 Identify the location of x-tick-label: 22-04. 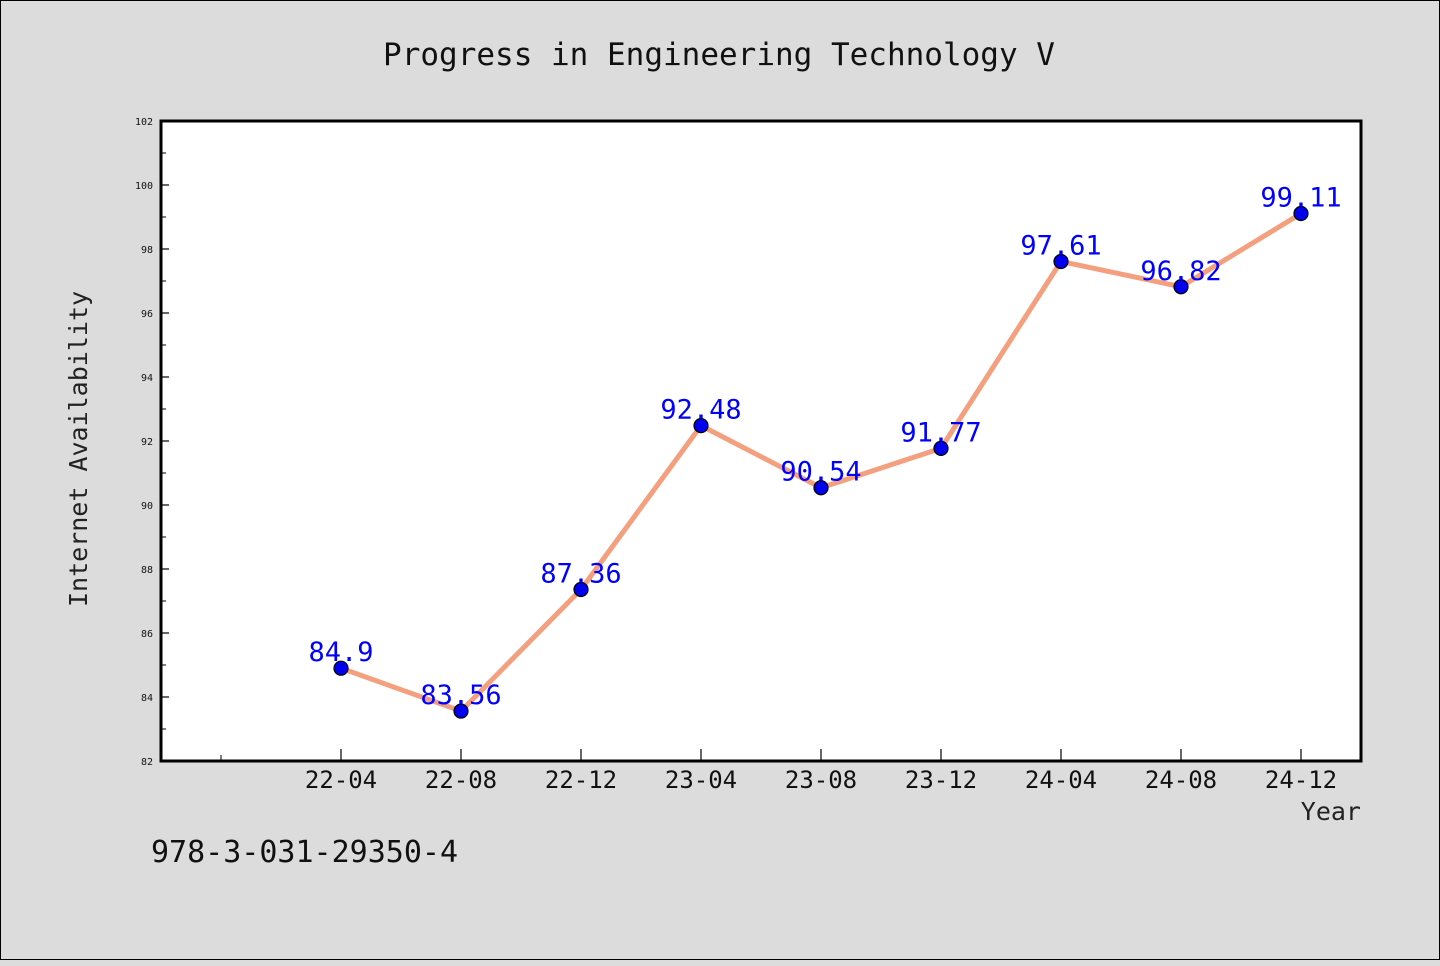
(341, 780).